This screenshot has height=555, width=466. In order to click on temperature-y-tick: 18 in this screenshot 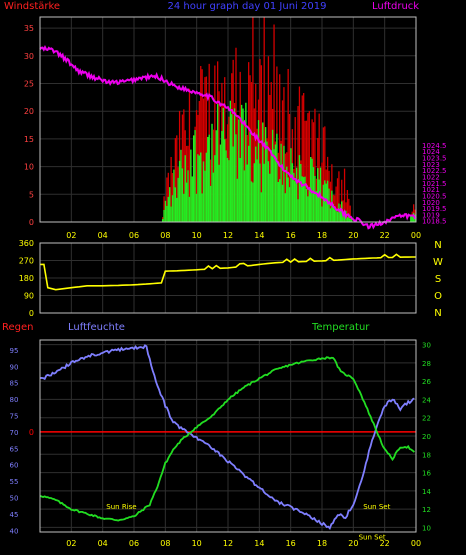, I will do `click(426, 455)`.